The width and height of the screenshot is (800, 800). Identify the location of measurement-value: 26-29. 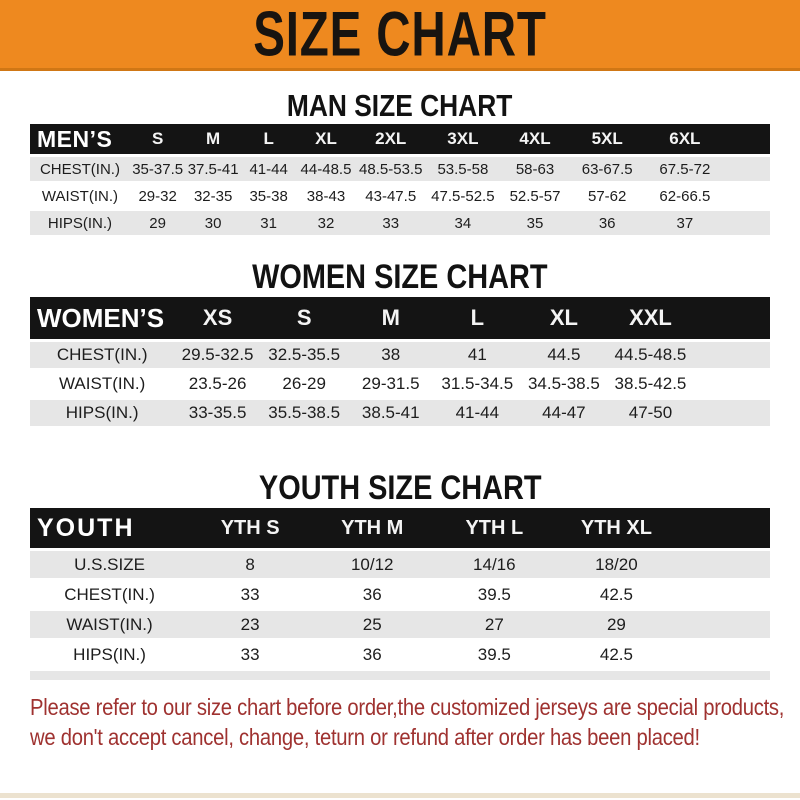
(304, 382).